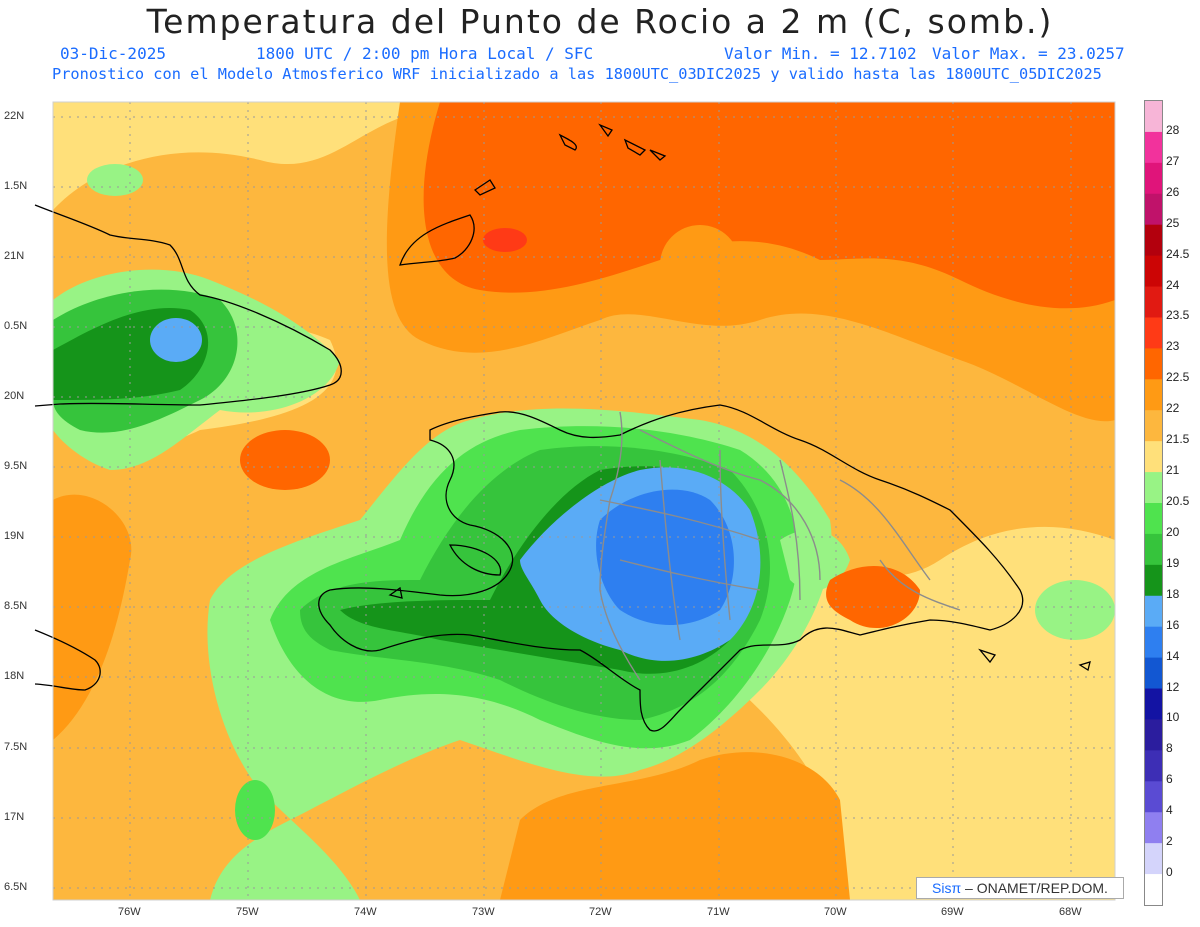 Image resolution: width=1200 pixels, height=927 pixels. What do you see at coordinates (1178, 439) in the screenshot?
I see `colorbar-level-label: 21.5` at bounding box center [1178, 439].